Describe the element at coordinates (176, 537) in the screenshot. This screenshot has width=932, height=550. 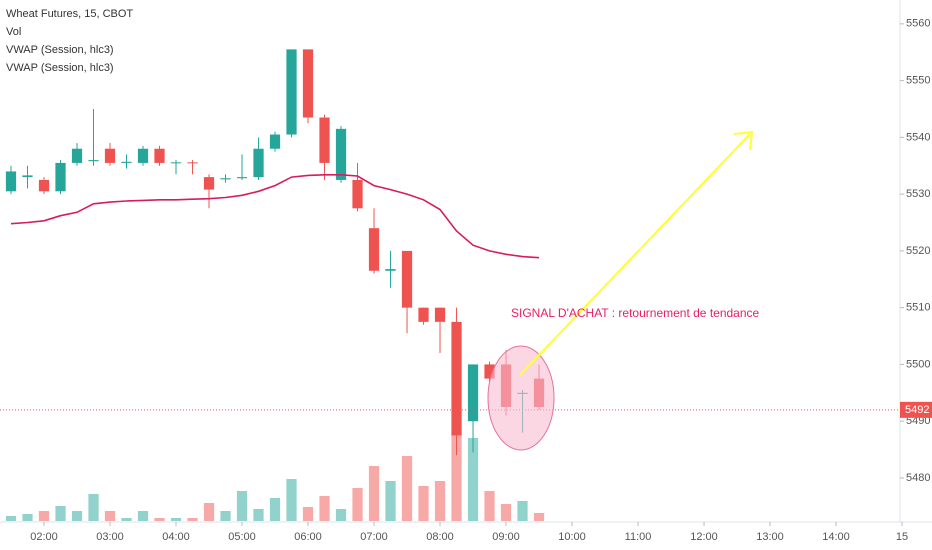
I see `x-tick-label: 04:00` at that location.